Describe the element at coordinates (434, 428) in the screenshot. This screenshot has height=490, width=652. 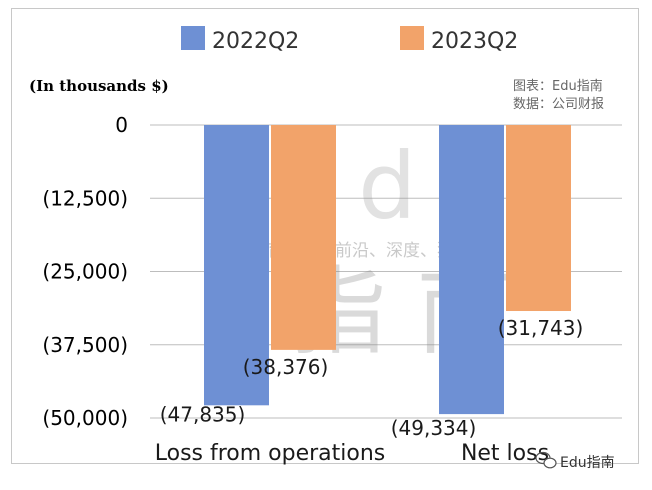
I see `data-label: (49,334)` at that location.